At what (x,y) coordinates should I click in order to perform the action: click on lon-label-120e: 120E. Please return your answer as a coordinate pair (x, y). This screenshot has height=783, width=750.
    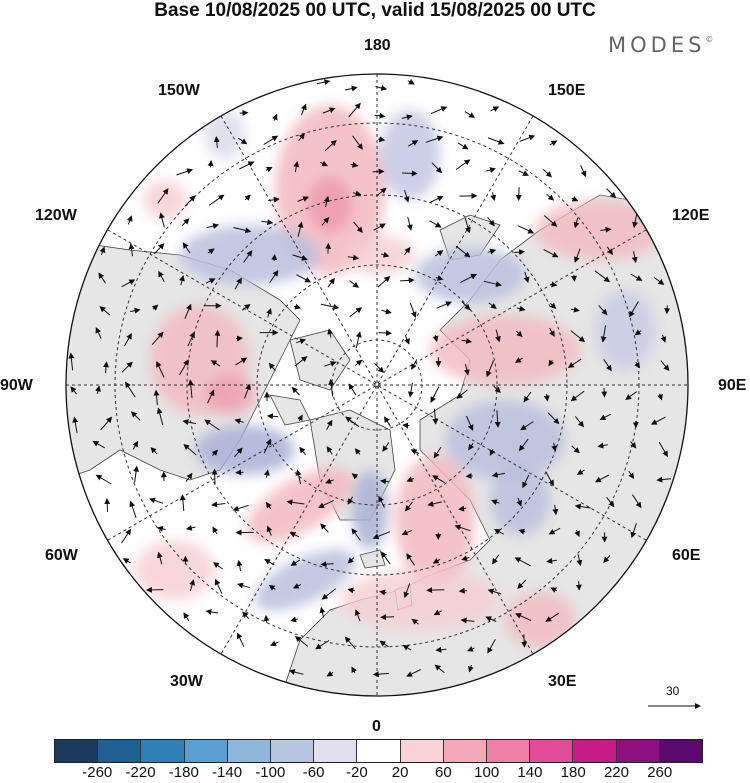
    Looking at the image, I should click on (691, 215).